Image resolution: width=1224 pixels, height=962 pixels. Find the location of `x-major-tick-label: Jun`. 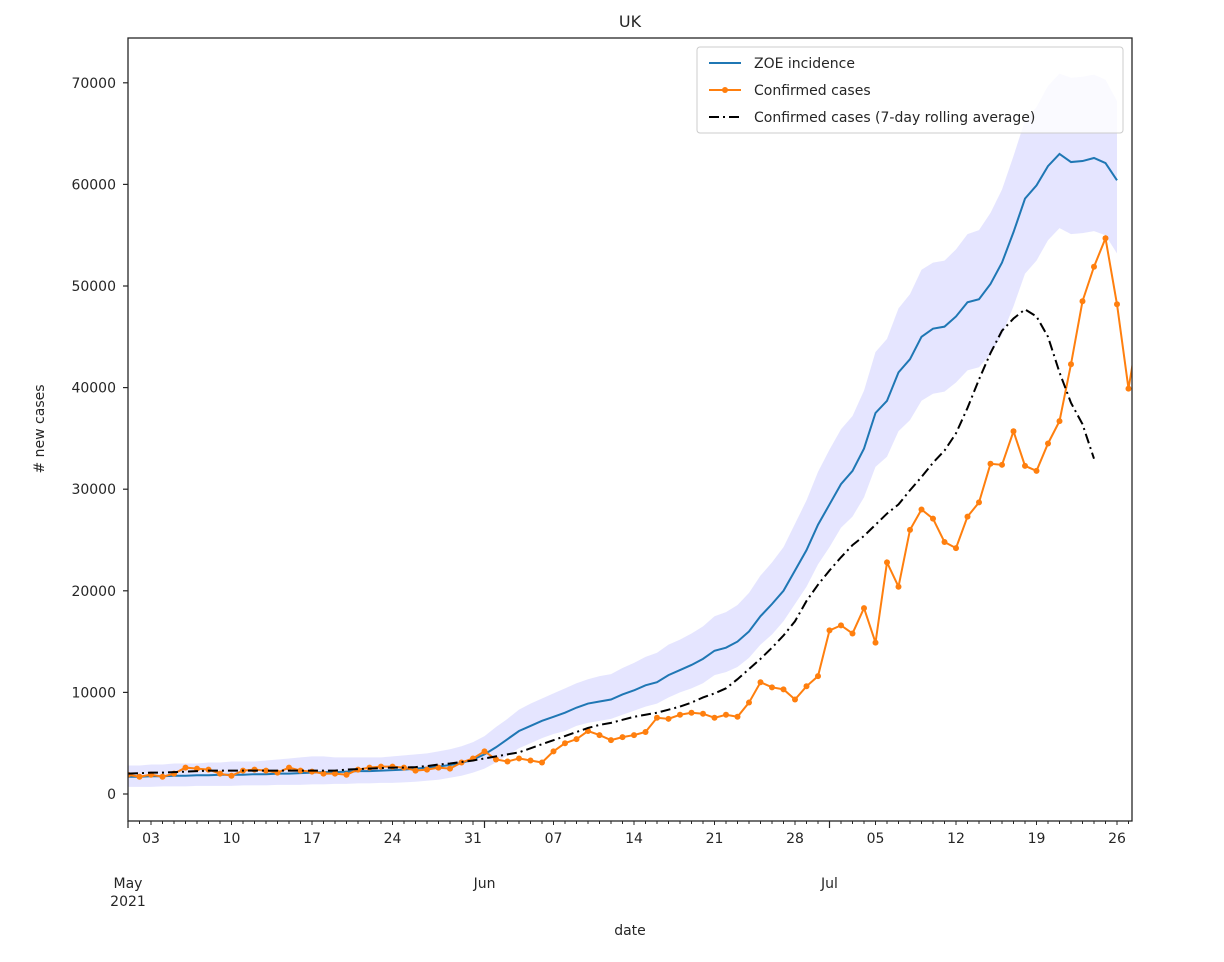

x-major-tick-label: Jun is located at coordinates (484, 884).